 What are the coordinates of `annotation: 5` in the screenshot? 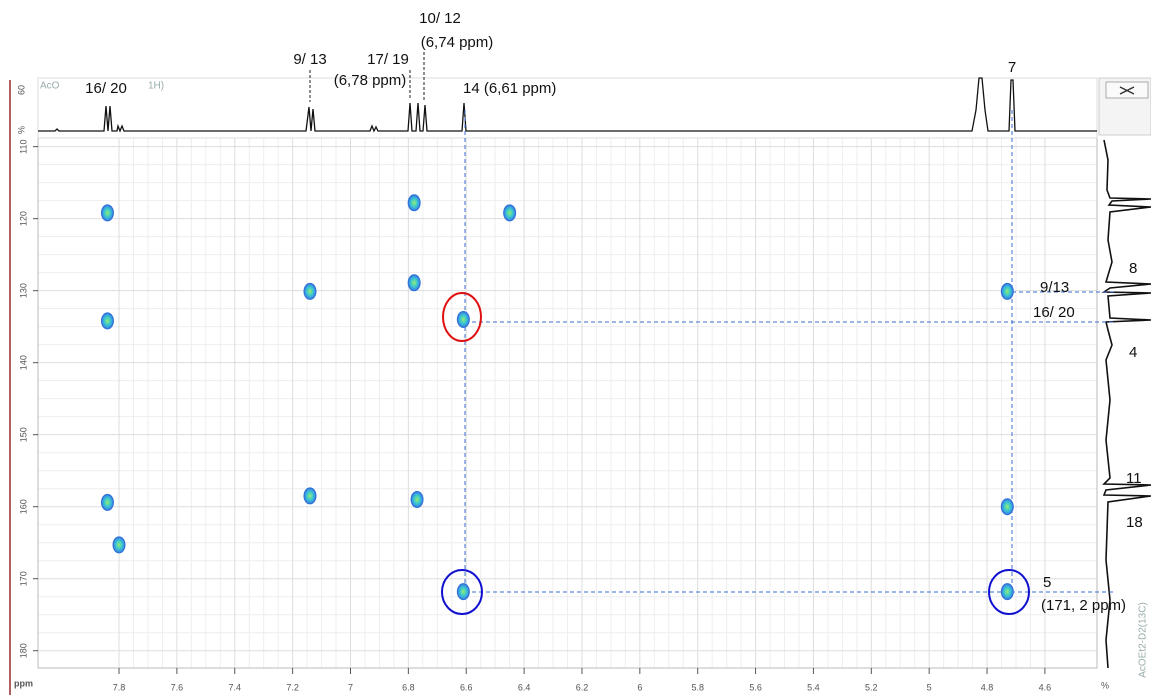 It's located at (1047, 582).